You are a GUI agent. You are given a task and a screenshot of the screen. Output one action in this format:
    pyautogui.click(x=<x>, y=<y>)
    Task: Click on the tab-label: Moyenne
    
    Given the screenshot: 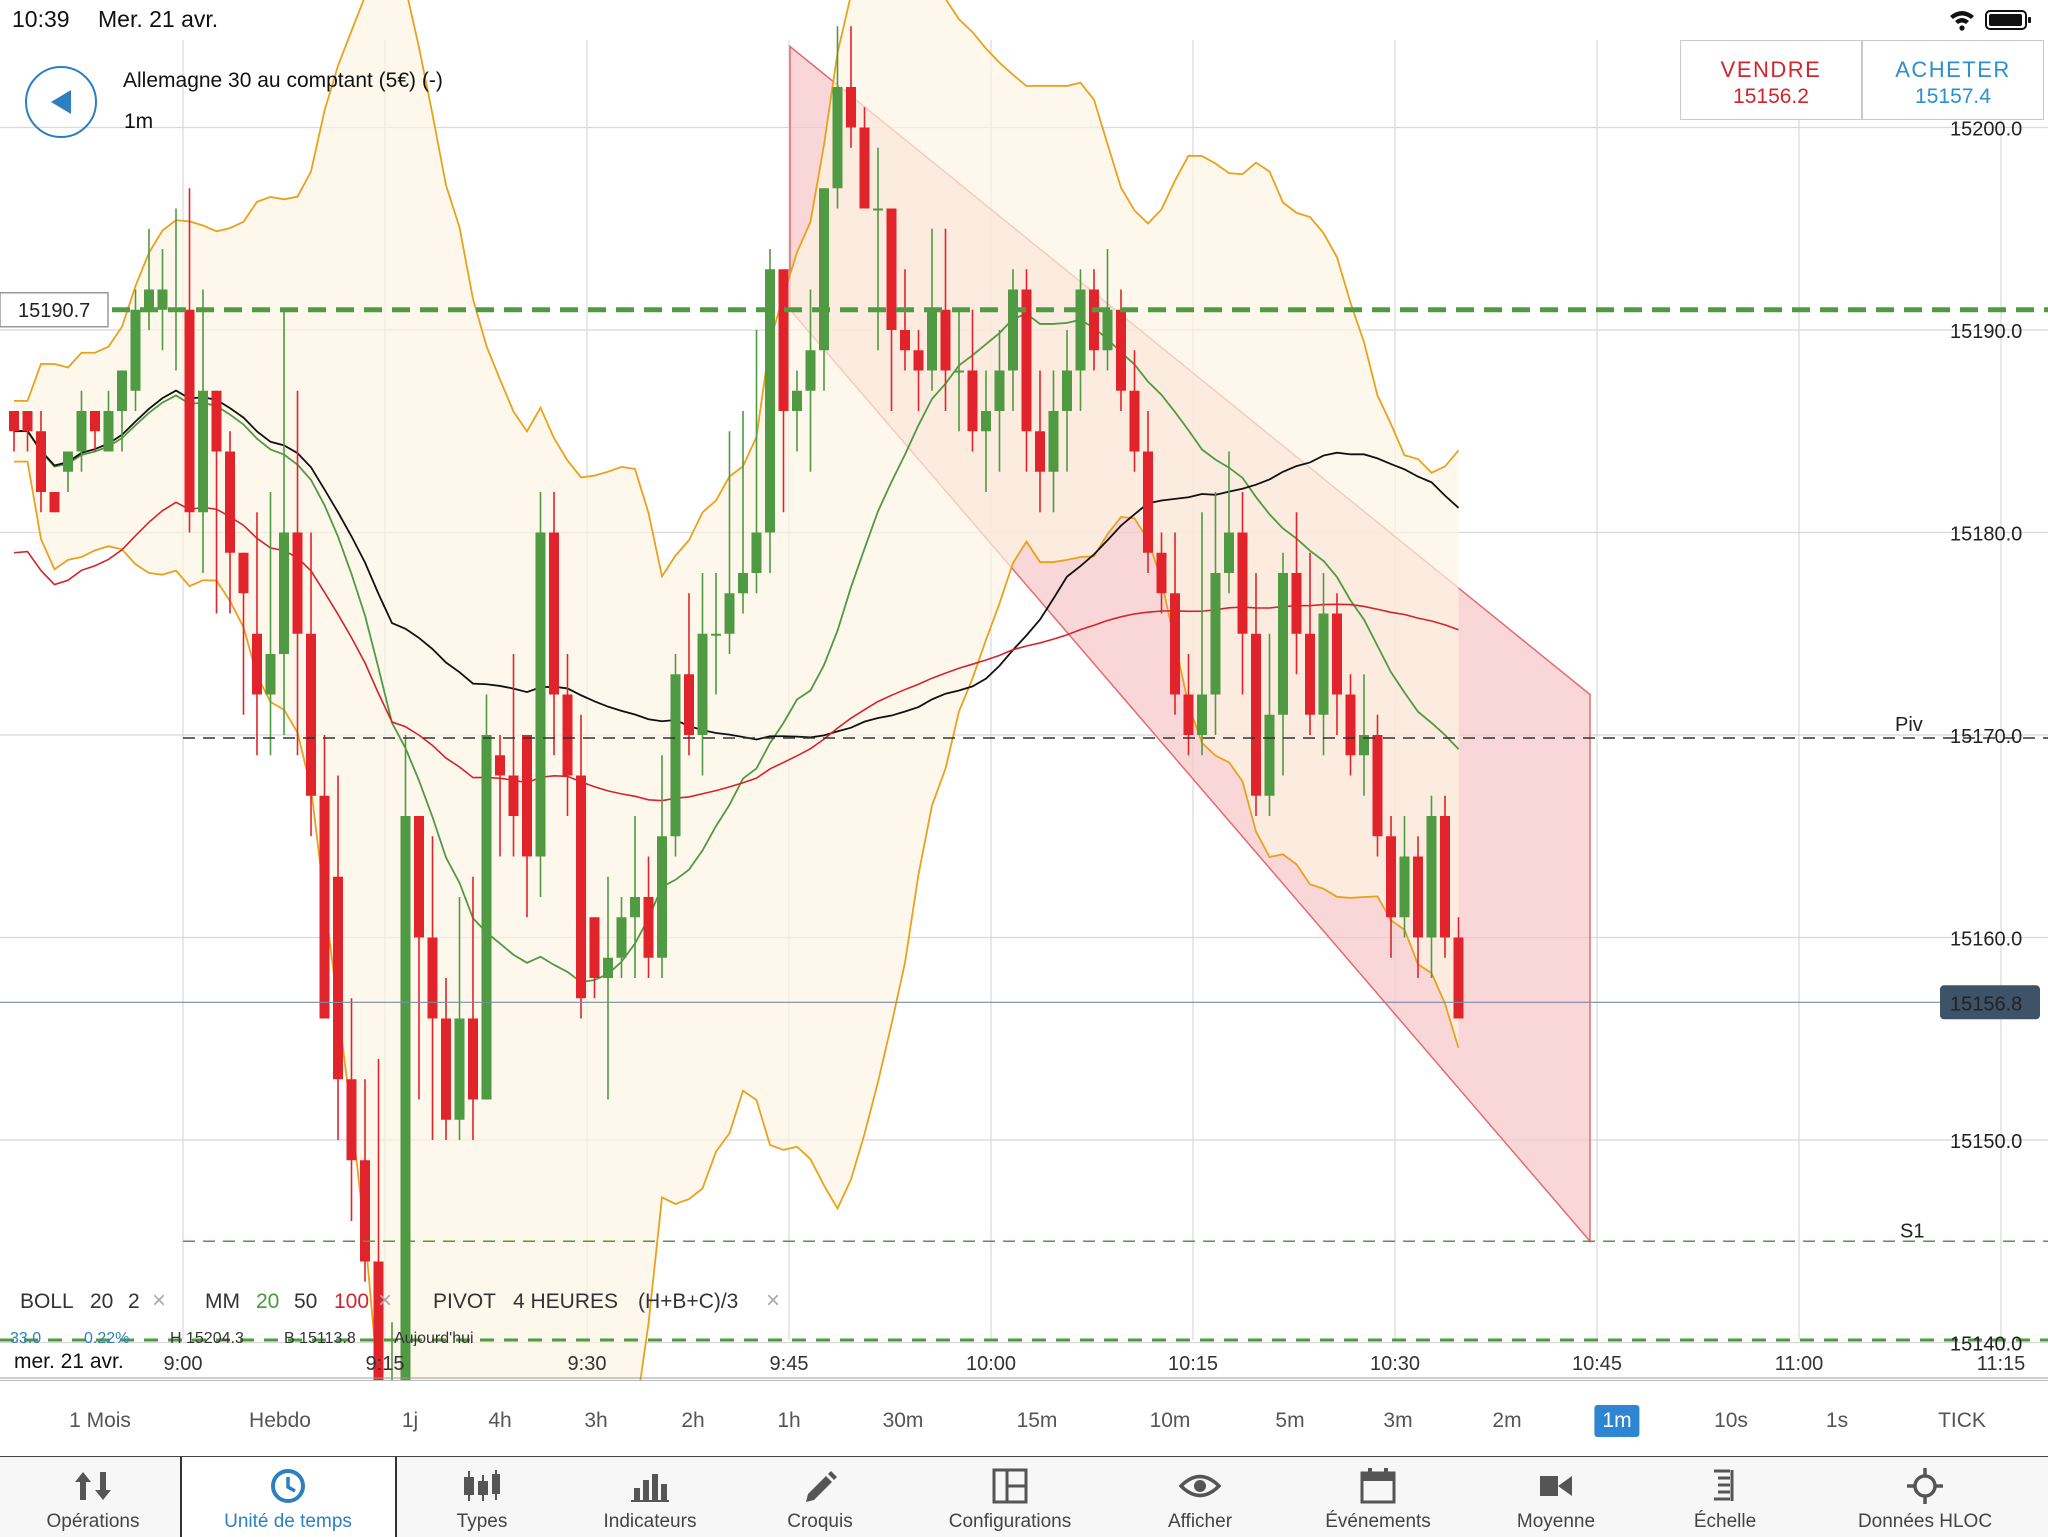 What is the action you would take?
    pyautogui.click(x=1556, y=1521)
    